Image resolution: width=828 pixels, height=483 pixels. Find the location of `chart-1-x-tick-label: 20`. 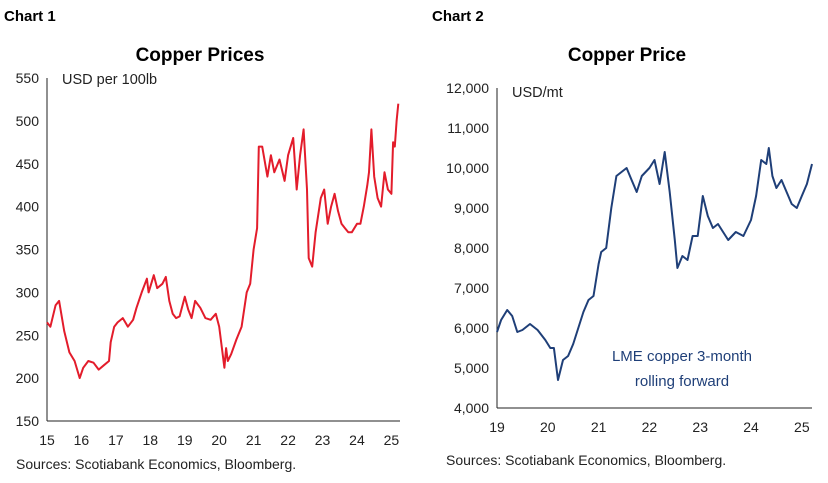

chart-1-x-tick-label: 20 is located at coordinates (219, 440).